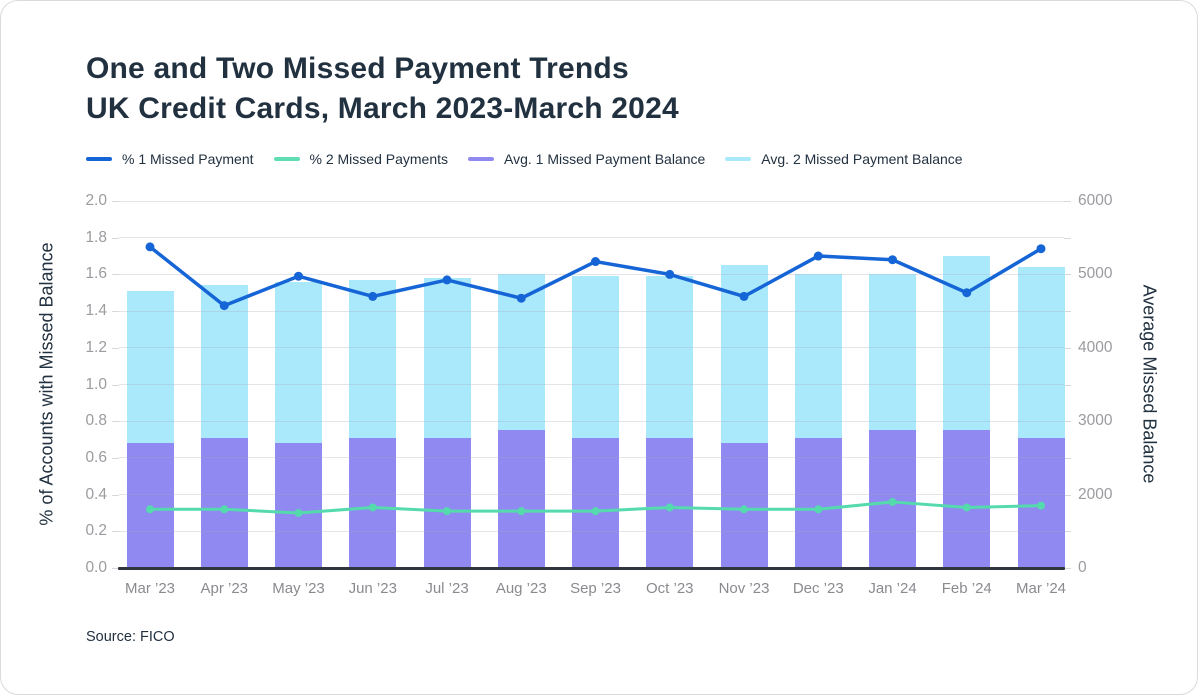  Describe the element at coordinates (1095, 200) in the screenshot. I see `y-tick-label-right: 6000` at that location.